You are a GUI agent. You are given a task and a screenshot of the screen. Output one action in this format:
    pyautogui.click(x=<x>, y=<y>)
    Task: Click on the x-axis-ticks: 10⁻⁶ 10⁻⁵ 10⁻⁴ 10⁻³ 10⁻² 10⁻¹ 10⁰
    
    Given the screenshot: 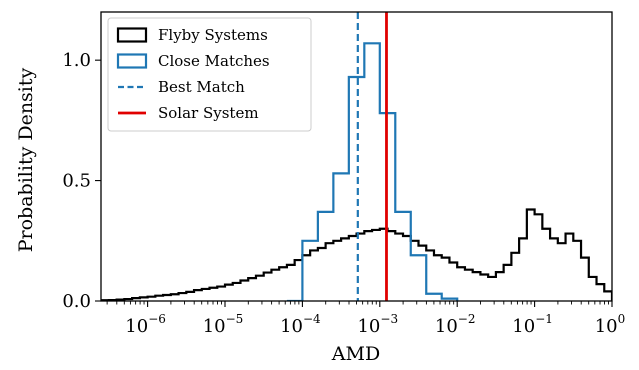 What is the action you would take?
    pyautogui.click(x=366, y=319)
    